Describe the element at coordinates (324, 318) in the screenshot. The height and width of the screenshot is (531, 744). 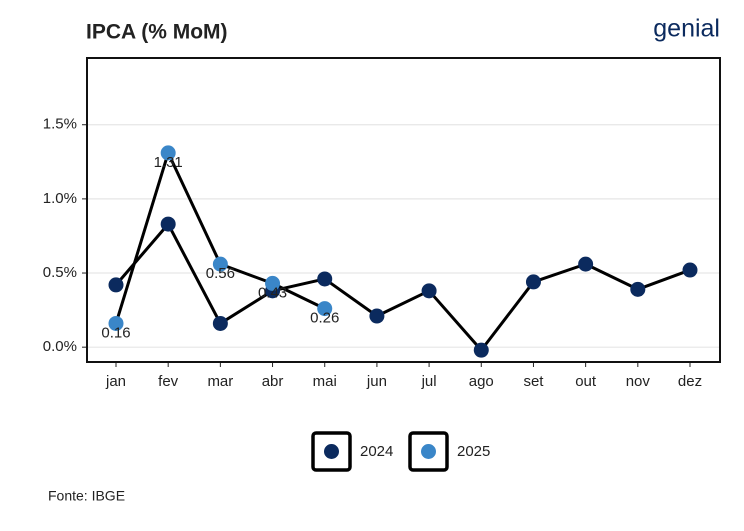
I see `data-label: 0.26` at that location.